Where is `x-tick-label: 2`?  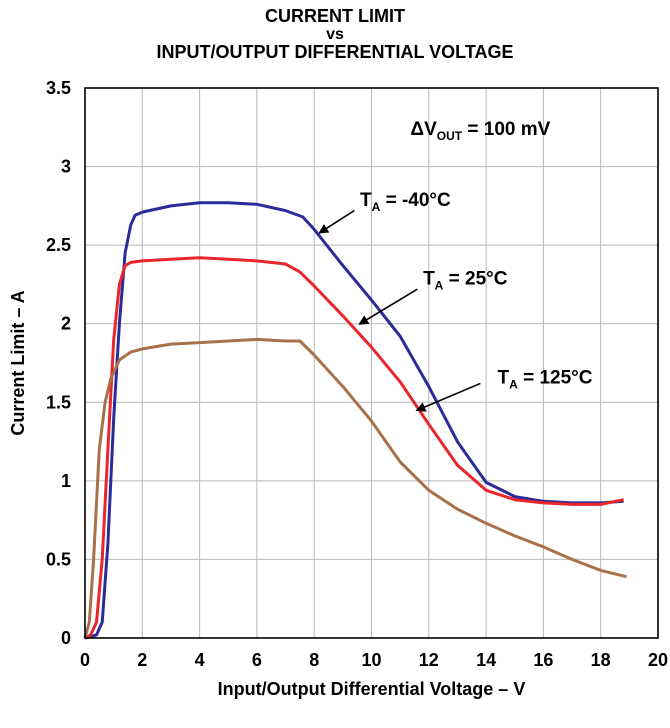 x-tick-label: 2 is located at coordinates (142, 660).